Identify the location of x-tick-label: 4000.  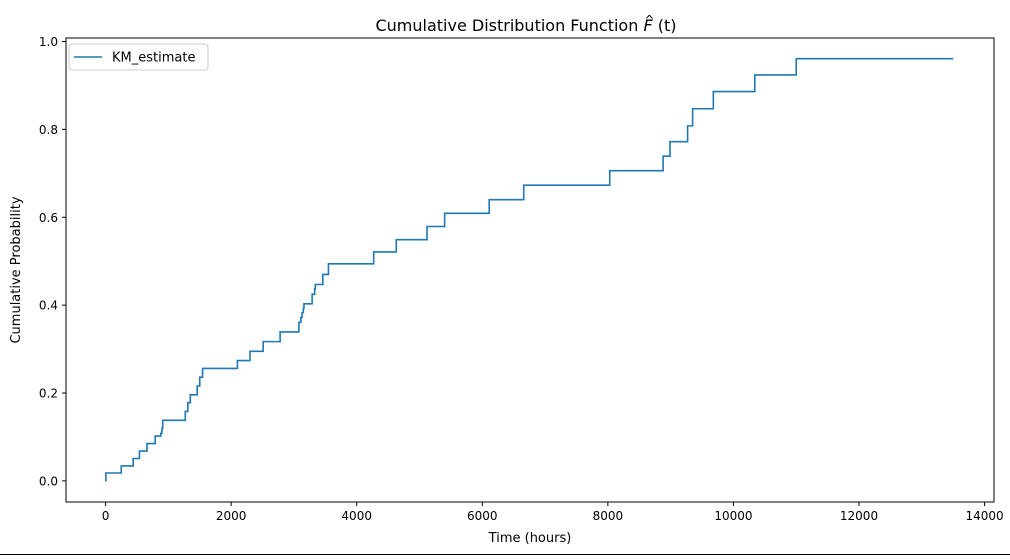
(356, 516).